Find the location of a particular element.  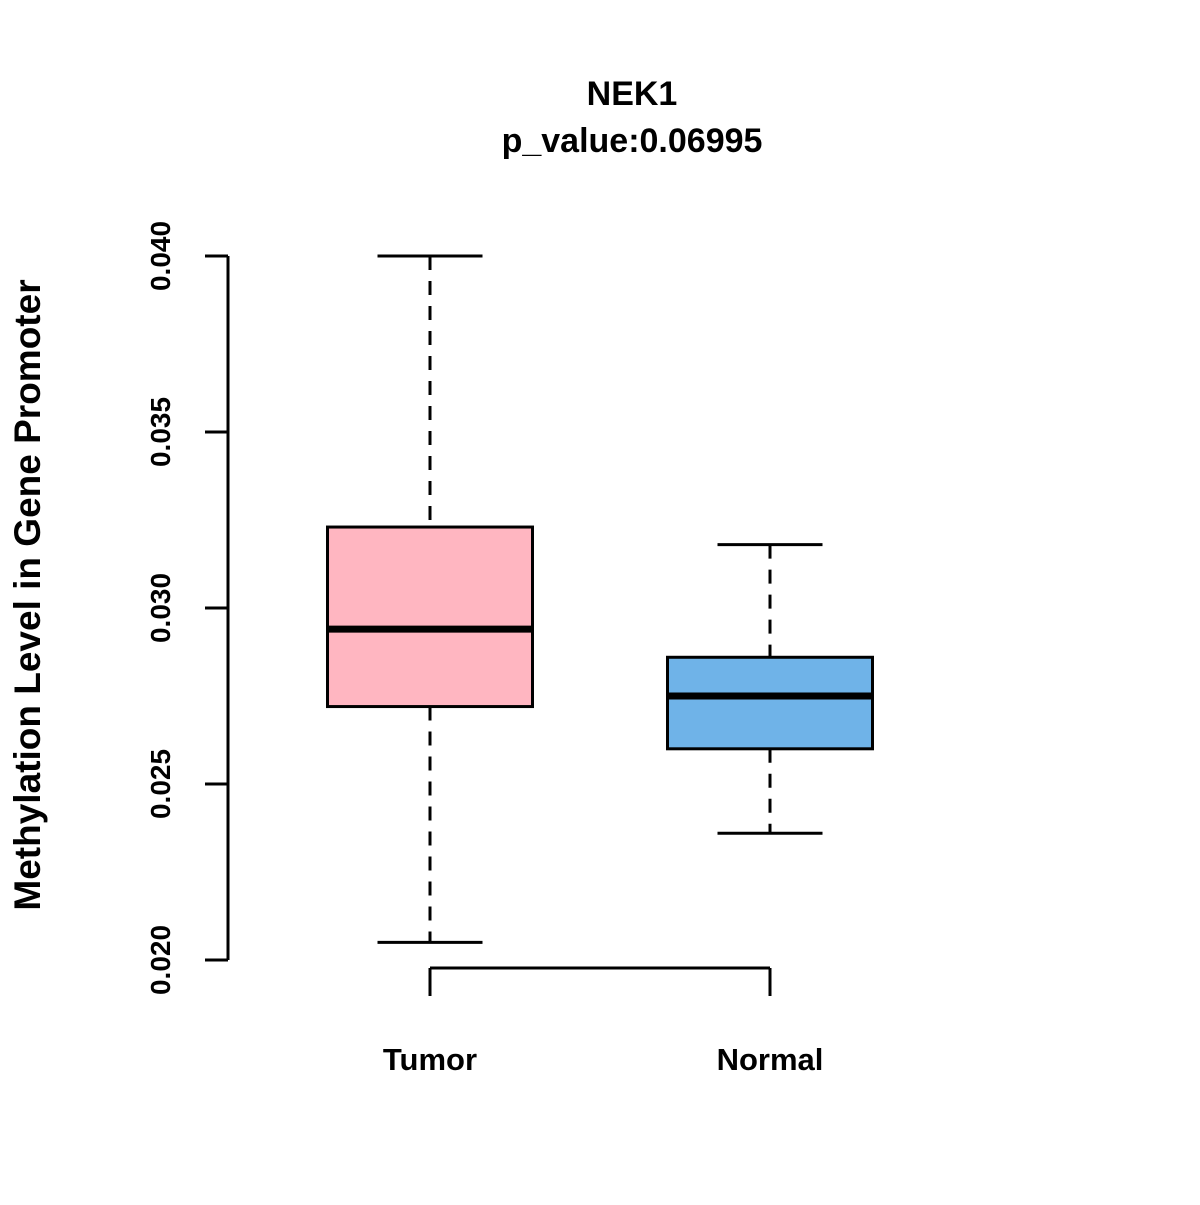

y-tick-label: 0.020 is located at coordinates (160, 960).